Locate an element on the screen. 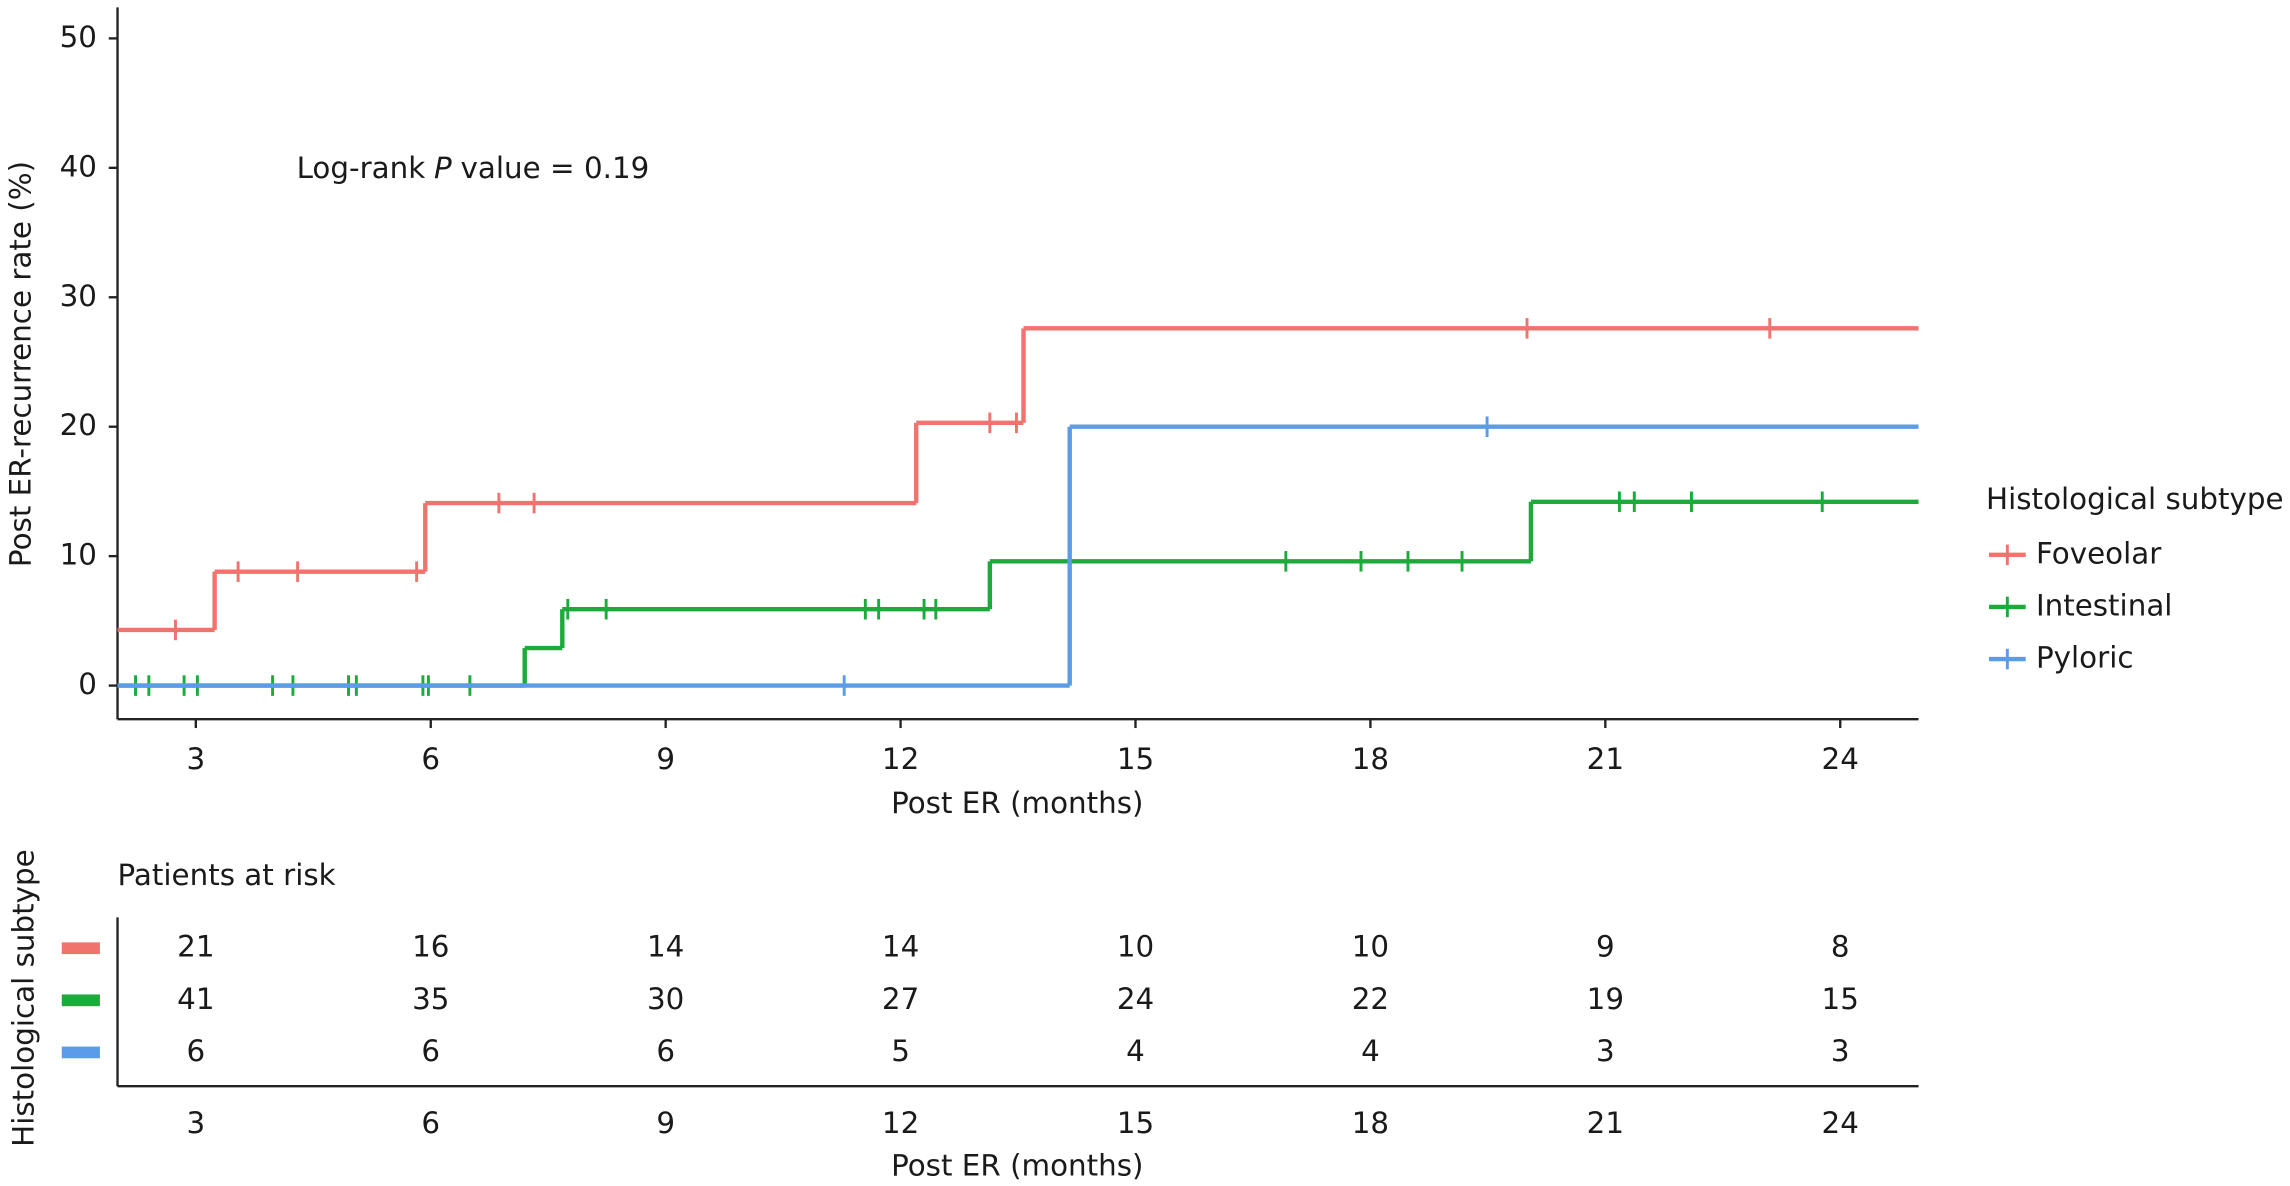 Image resolution: width=2290 pixels, height=1186 pixels. risk-x-tick-label: 6 is located at coordinates (430, 1123).